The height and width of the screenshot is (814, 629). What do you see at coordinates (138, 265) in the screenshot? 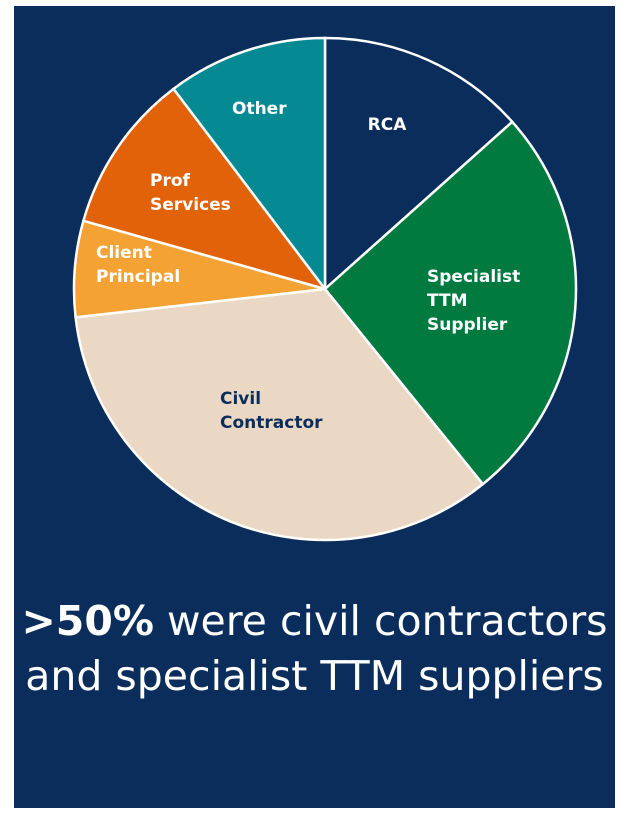
I see `slice-label: Client Principal` at bounding box center [138, 265].